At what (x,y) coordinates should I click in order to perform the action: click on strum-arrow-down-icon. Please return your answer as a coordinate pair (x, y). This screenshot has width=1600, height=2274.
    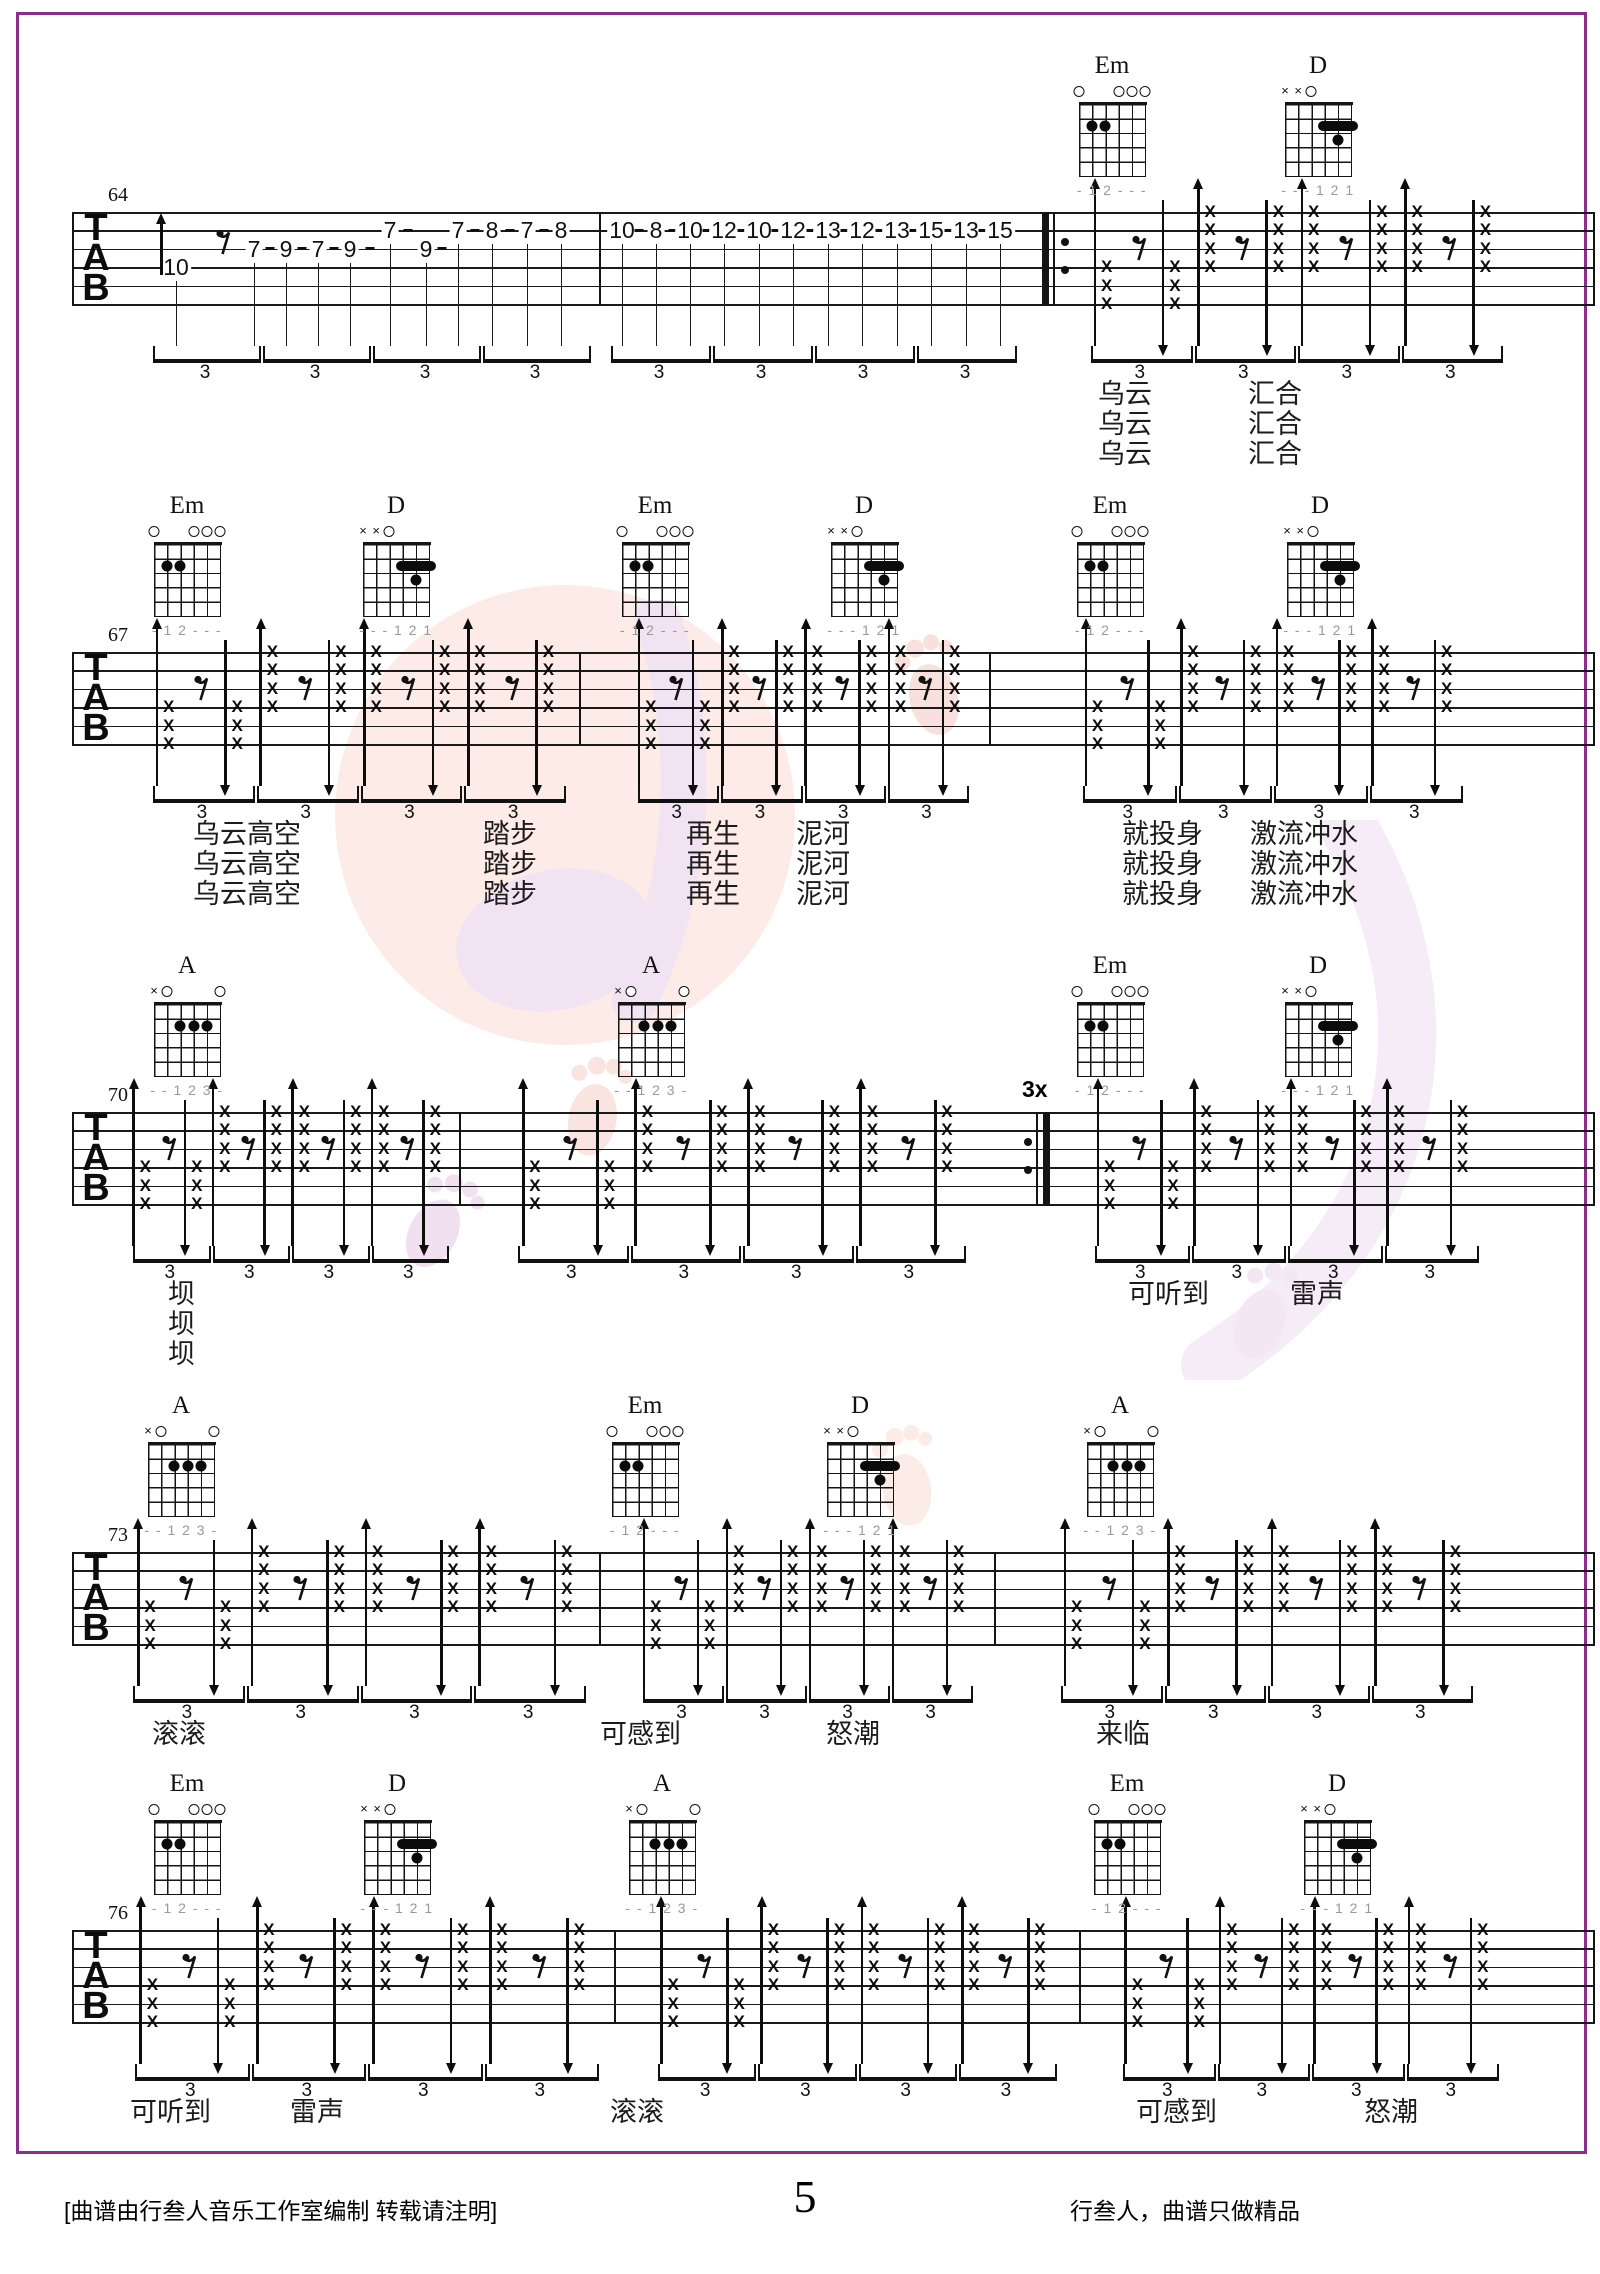
    Looking at the image, I should click on (1266, 273).